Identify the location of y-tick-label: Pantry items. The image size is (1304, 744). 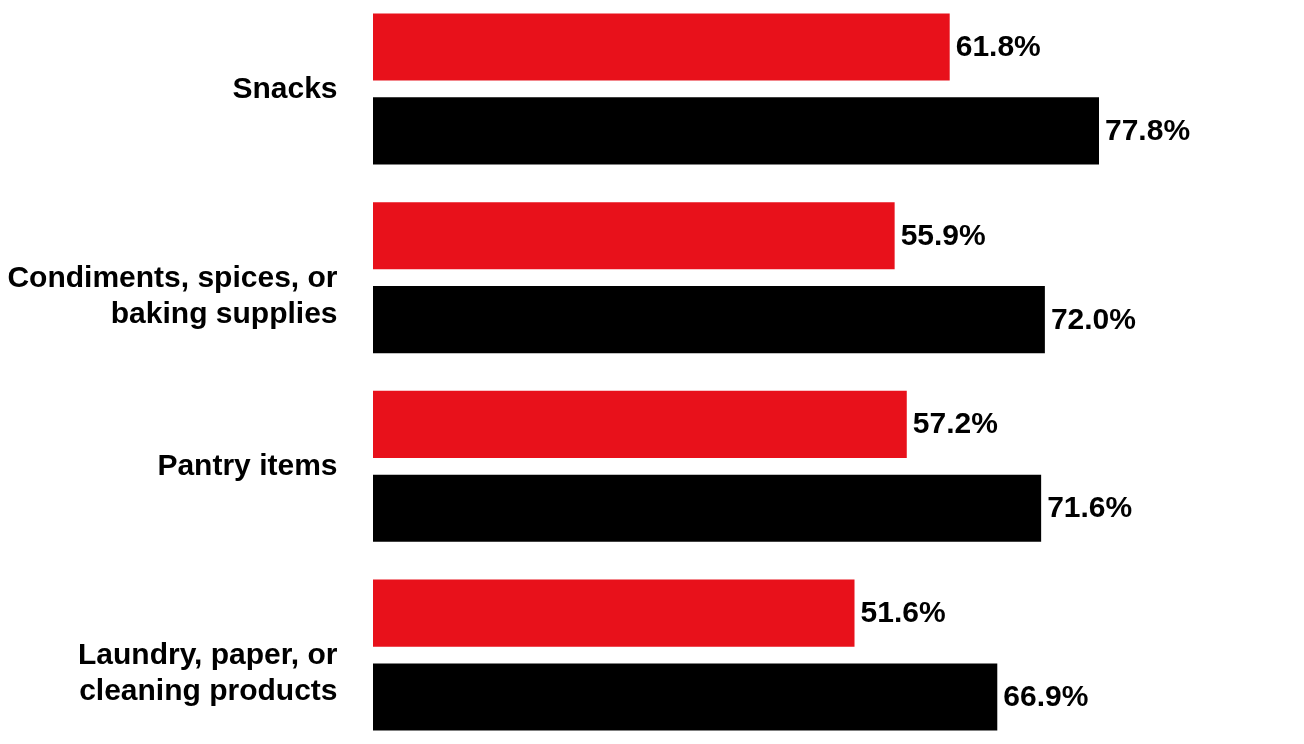
(247, 465).